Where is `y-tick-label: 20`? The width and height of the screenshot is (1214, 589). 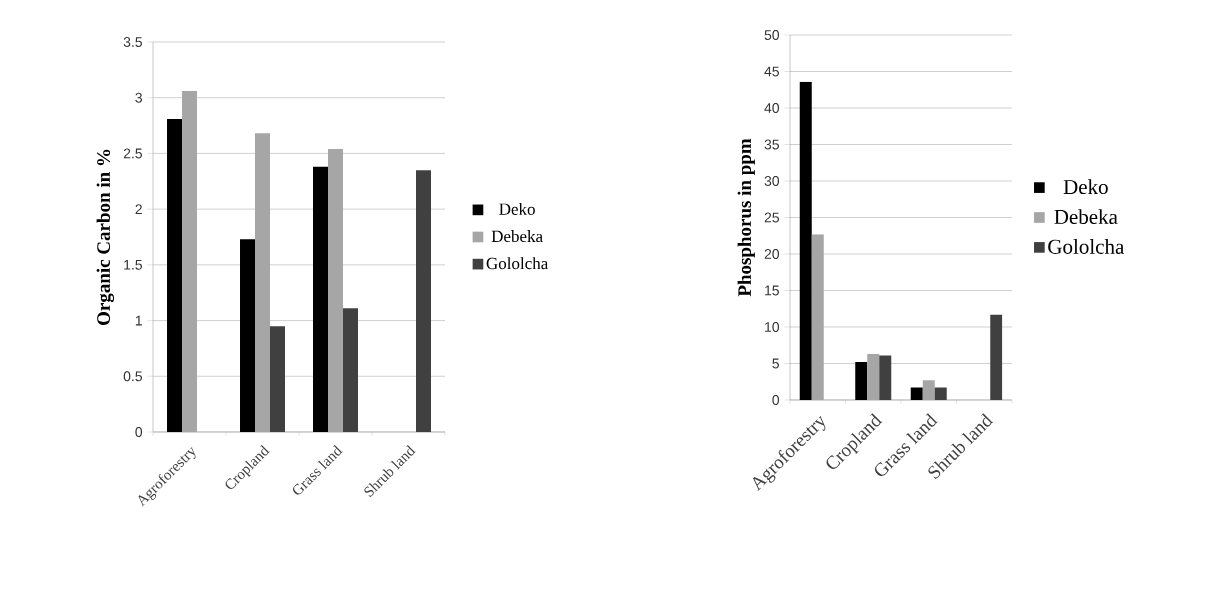
y-tick-label: 20 is located at coordinates (772, 254).